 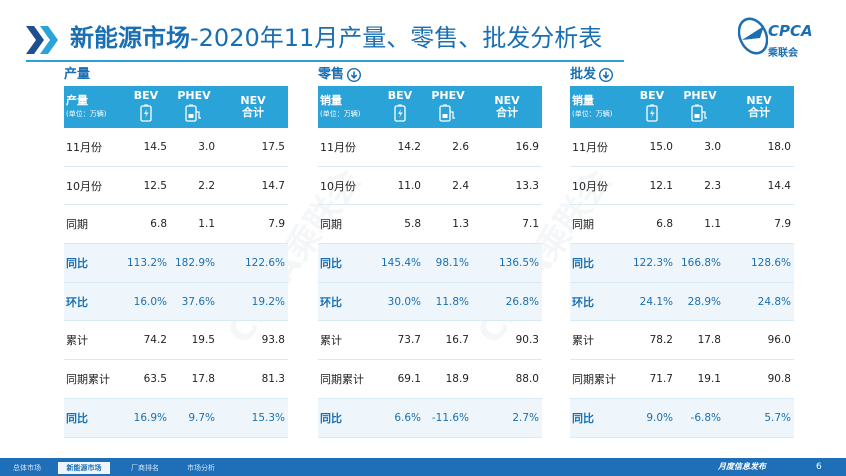 What do you see at coordinates (448, 302) in the screenshot?
I see `phev-value: 11.8%` at bounding box center [448, 302].